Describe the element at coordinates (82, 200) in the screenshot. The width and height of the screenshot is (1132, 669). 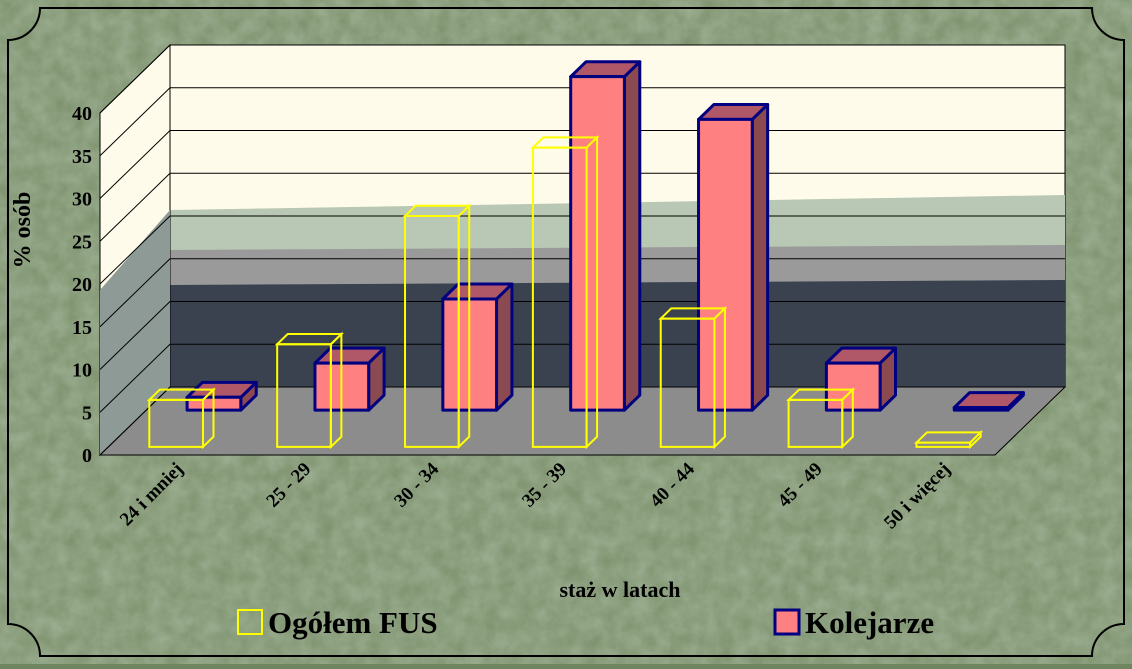
I see `y-tick-label: 30` at that location.